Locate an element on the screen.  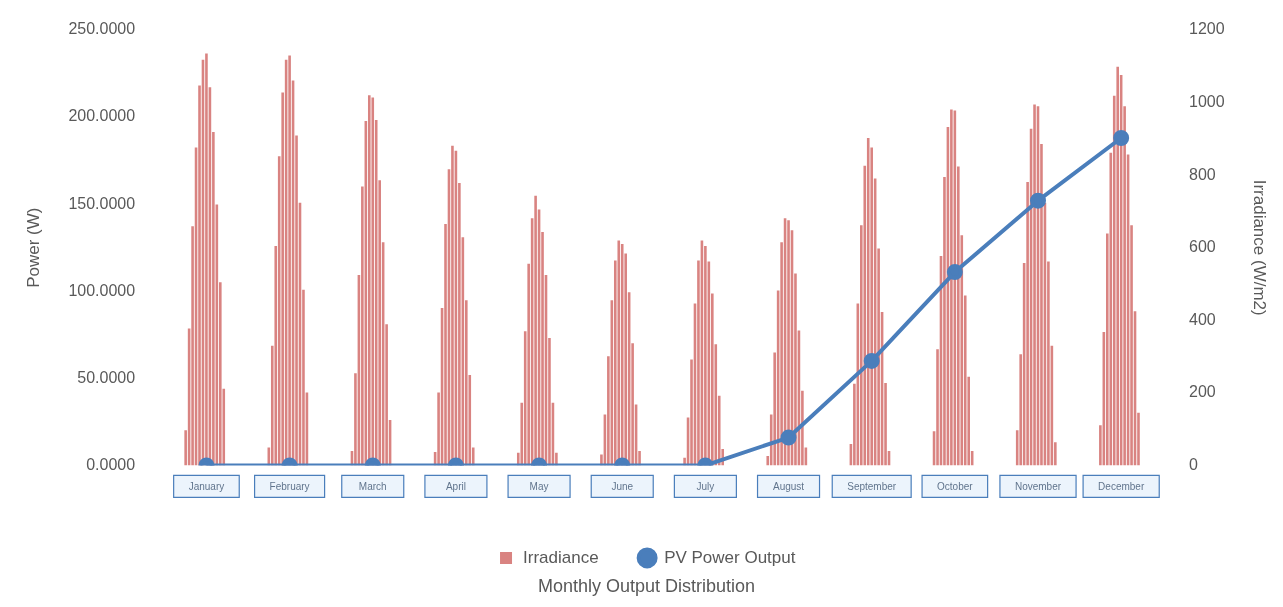
y-tick-label: 250.0000 is located at coordinates (102, 29).